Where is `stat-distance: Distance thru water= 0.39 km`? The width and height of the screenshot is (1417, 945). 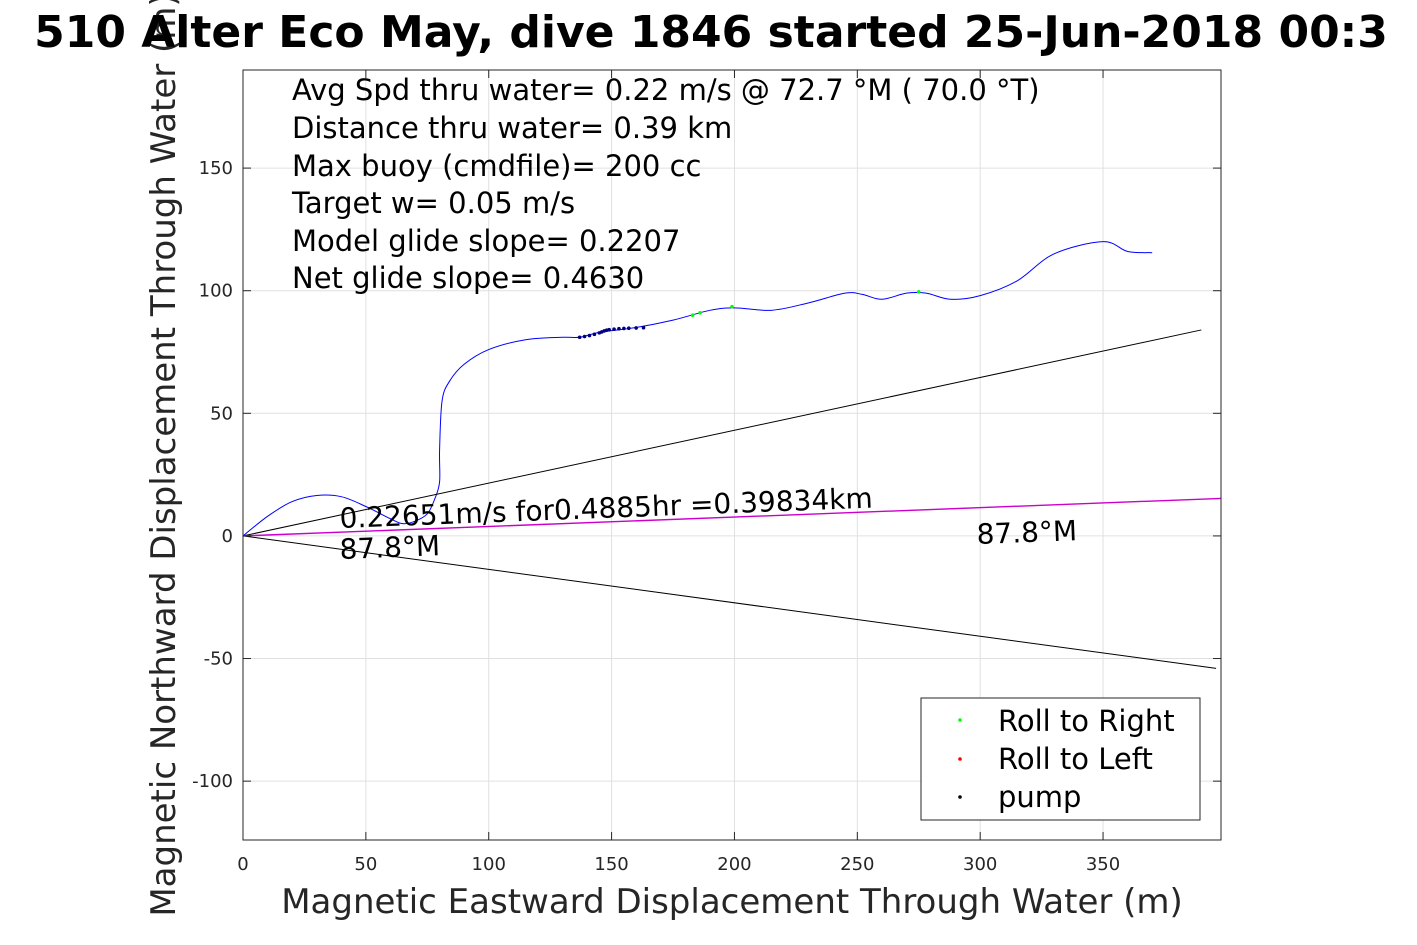 stat-distance: Distance thru water= 0.39 km is located at coordinates (512, 128).